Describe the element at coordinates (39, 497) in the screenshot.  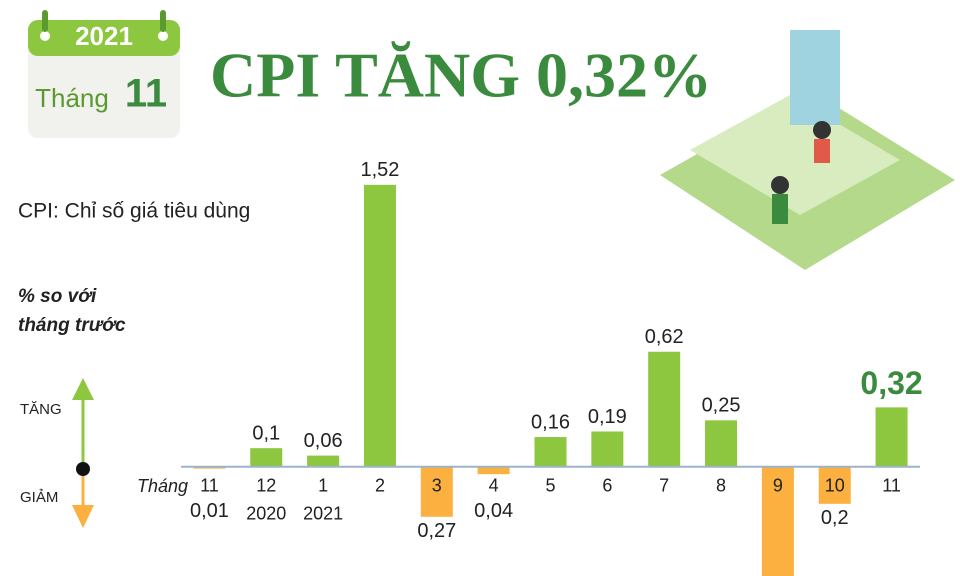
I see `down-label: GIẢM` at that location.